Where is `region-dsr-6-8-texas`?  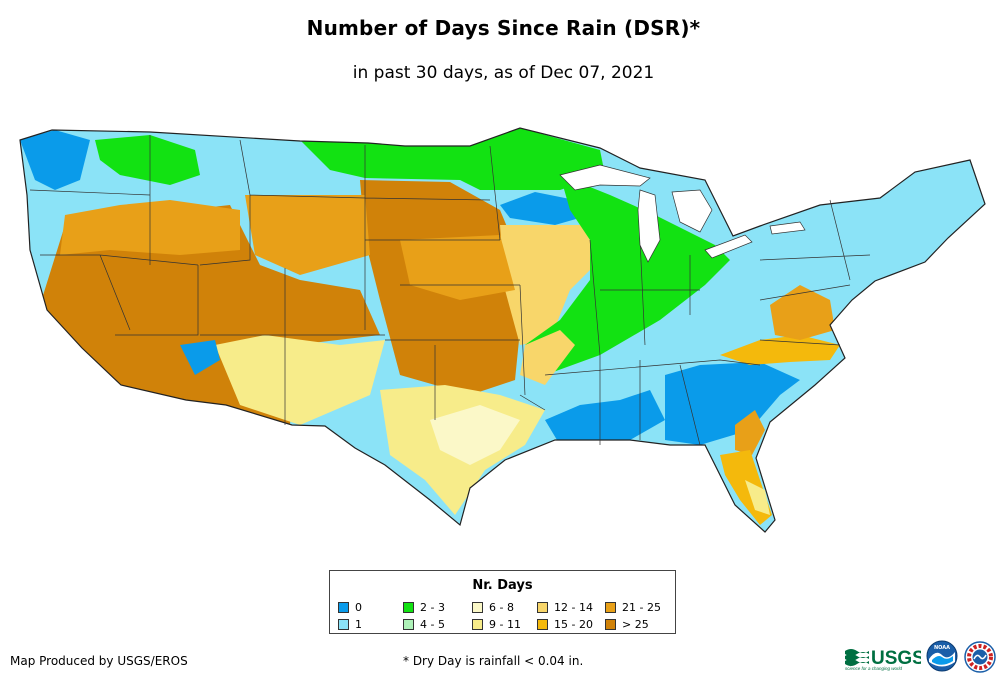 region-dsr-6-8-texas is located at coordinates (475, 435).